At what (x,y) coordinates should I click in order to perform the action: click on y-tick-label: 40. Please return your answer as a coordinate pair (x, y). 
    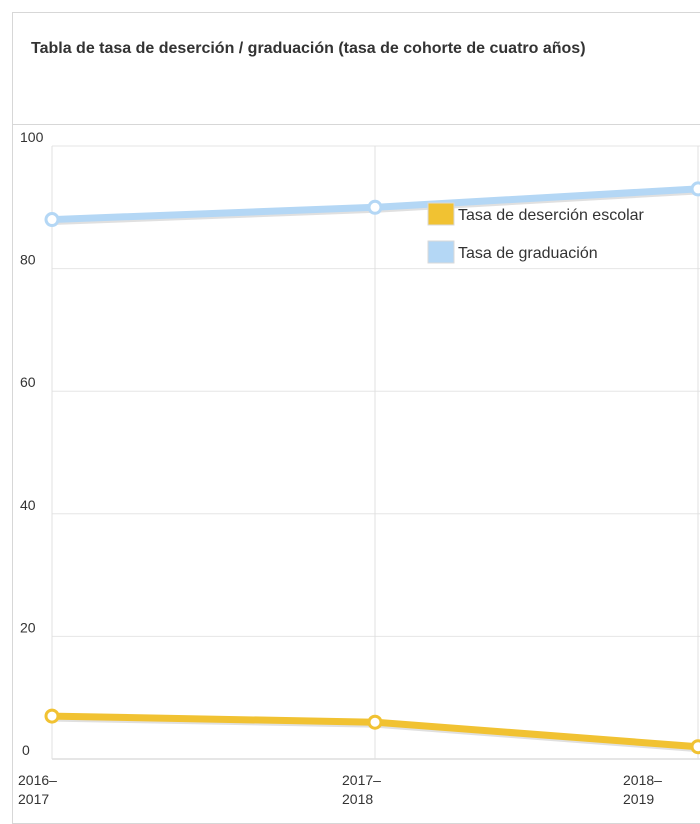
    Looking at the image, I should click on (28, 505).